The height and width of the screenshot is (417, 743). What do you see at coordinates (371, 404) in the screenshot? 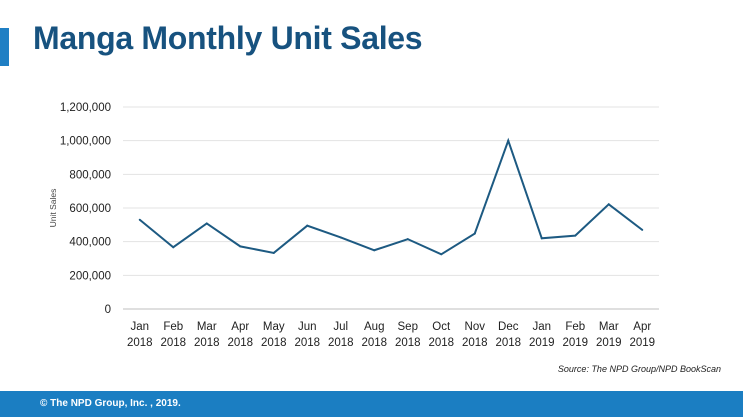
I see `footer-bar: © The NPD Group, Inc. , 2019.` at bounding box center [371, 404].